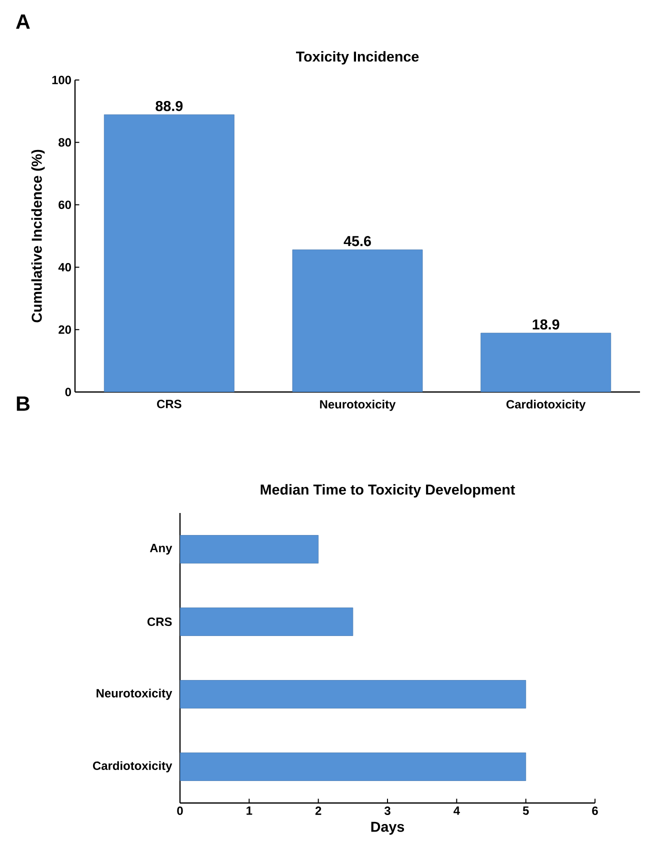 The width and height of the screenshot is (659, 845). What do you see at coordinates (249, 810) in the screenshot?
I see `x-tick-label: 1` at bounding box center [249, 810].